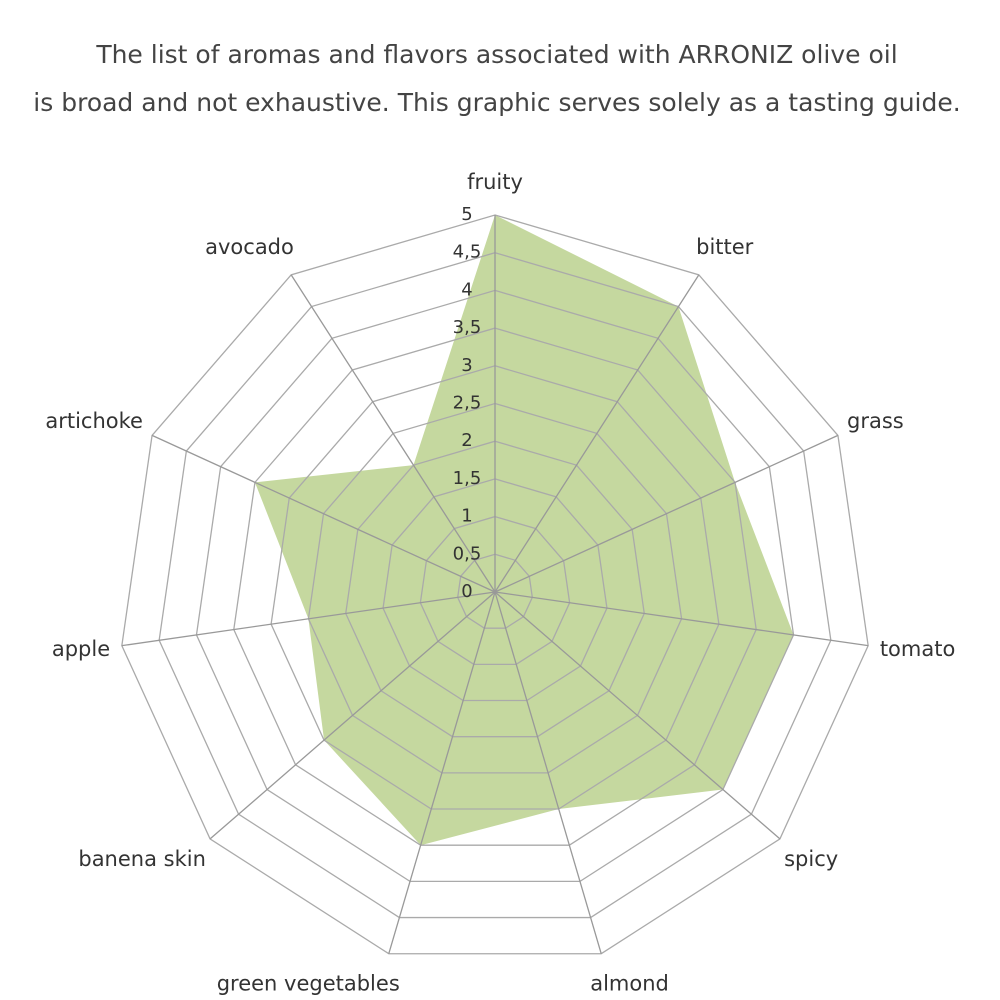 Image resolution: width=1000 pixels, height=1000 pixels. I want to click on tick-label: 1, so click(466, 516).